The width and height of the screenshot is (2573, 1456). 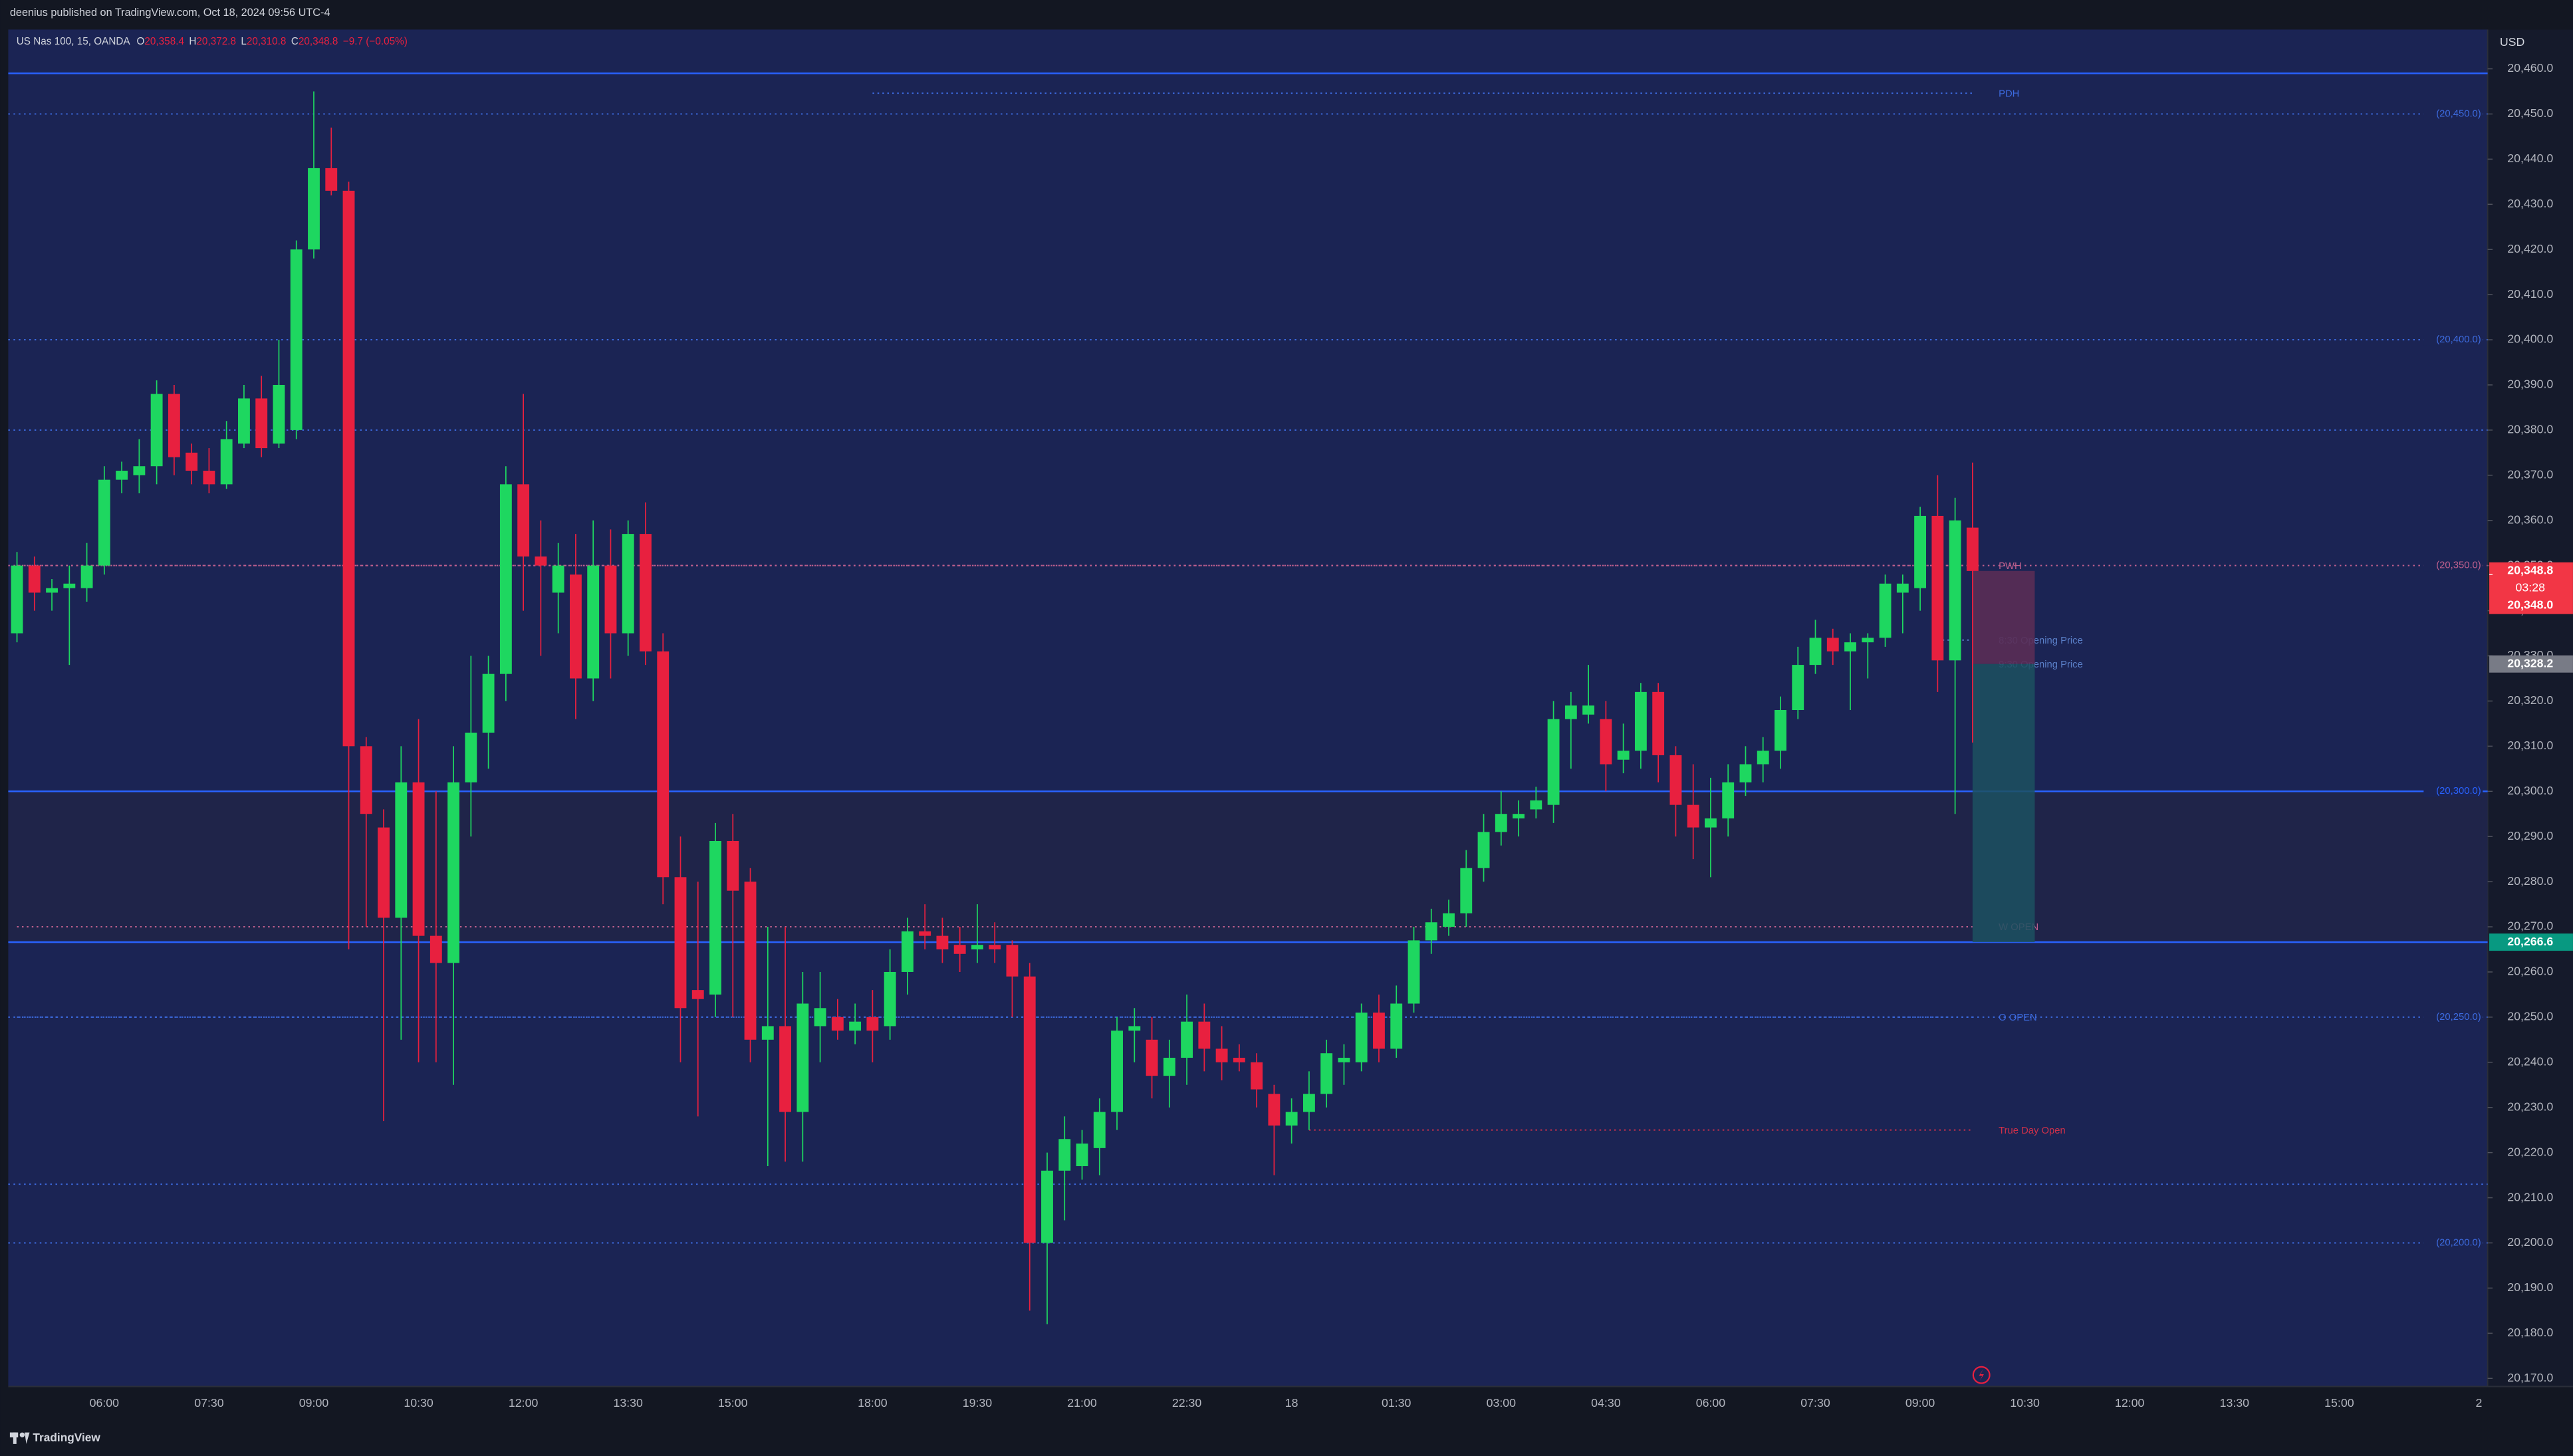 What do you see at coordinates (314, 1402) in the screenshot?
I see `x-tick-label: 09:00` at bounding box center [314, 1402].